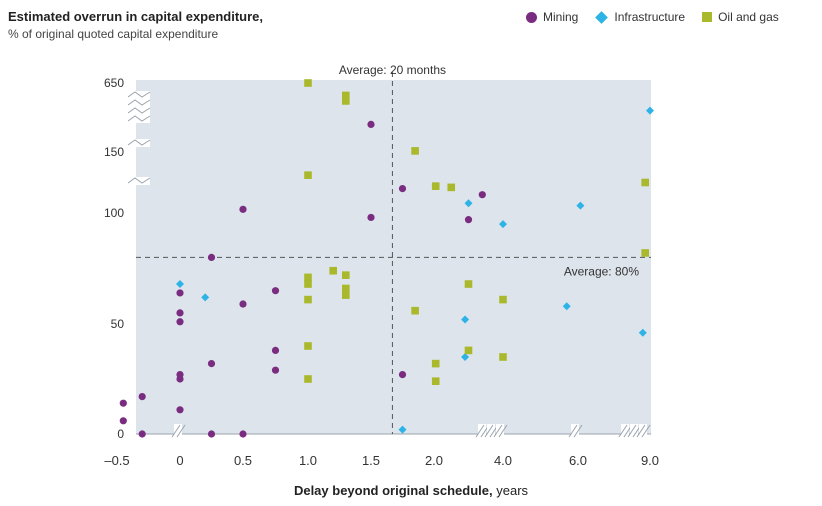  Describe the element at coordinates (113, 34) in the screenshot. I see `chart-subtitle: % of original quoted capital expenditure` at that location.